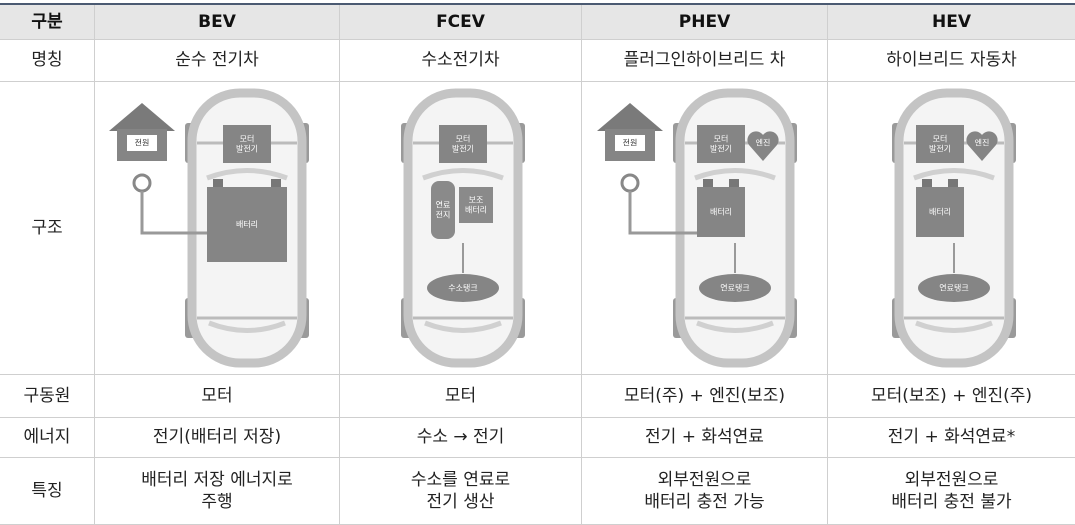 The height and width of the screenshot is (525, 1075). I want to click on header-text: BEV, so click(217, 21).